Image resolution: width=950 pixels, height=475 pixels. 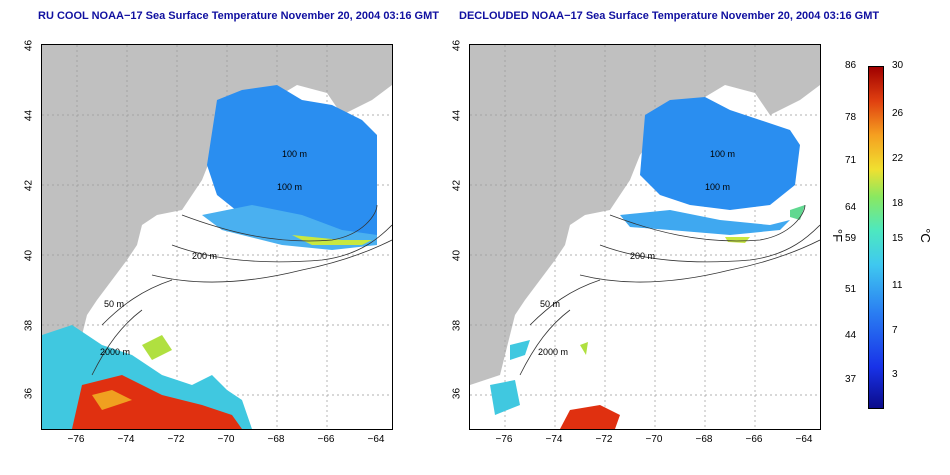 What do you see at coordinates (897, 285) in the screenshot?
I see `colorbar-c-label: 11` at bounding box center [897, 285].